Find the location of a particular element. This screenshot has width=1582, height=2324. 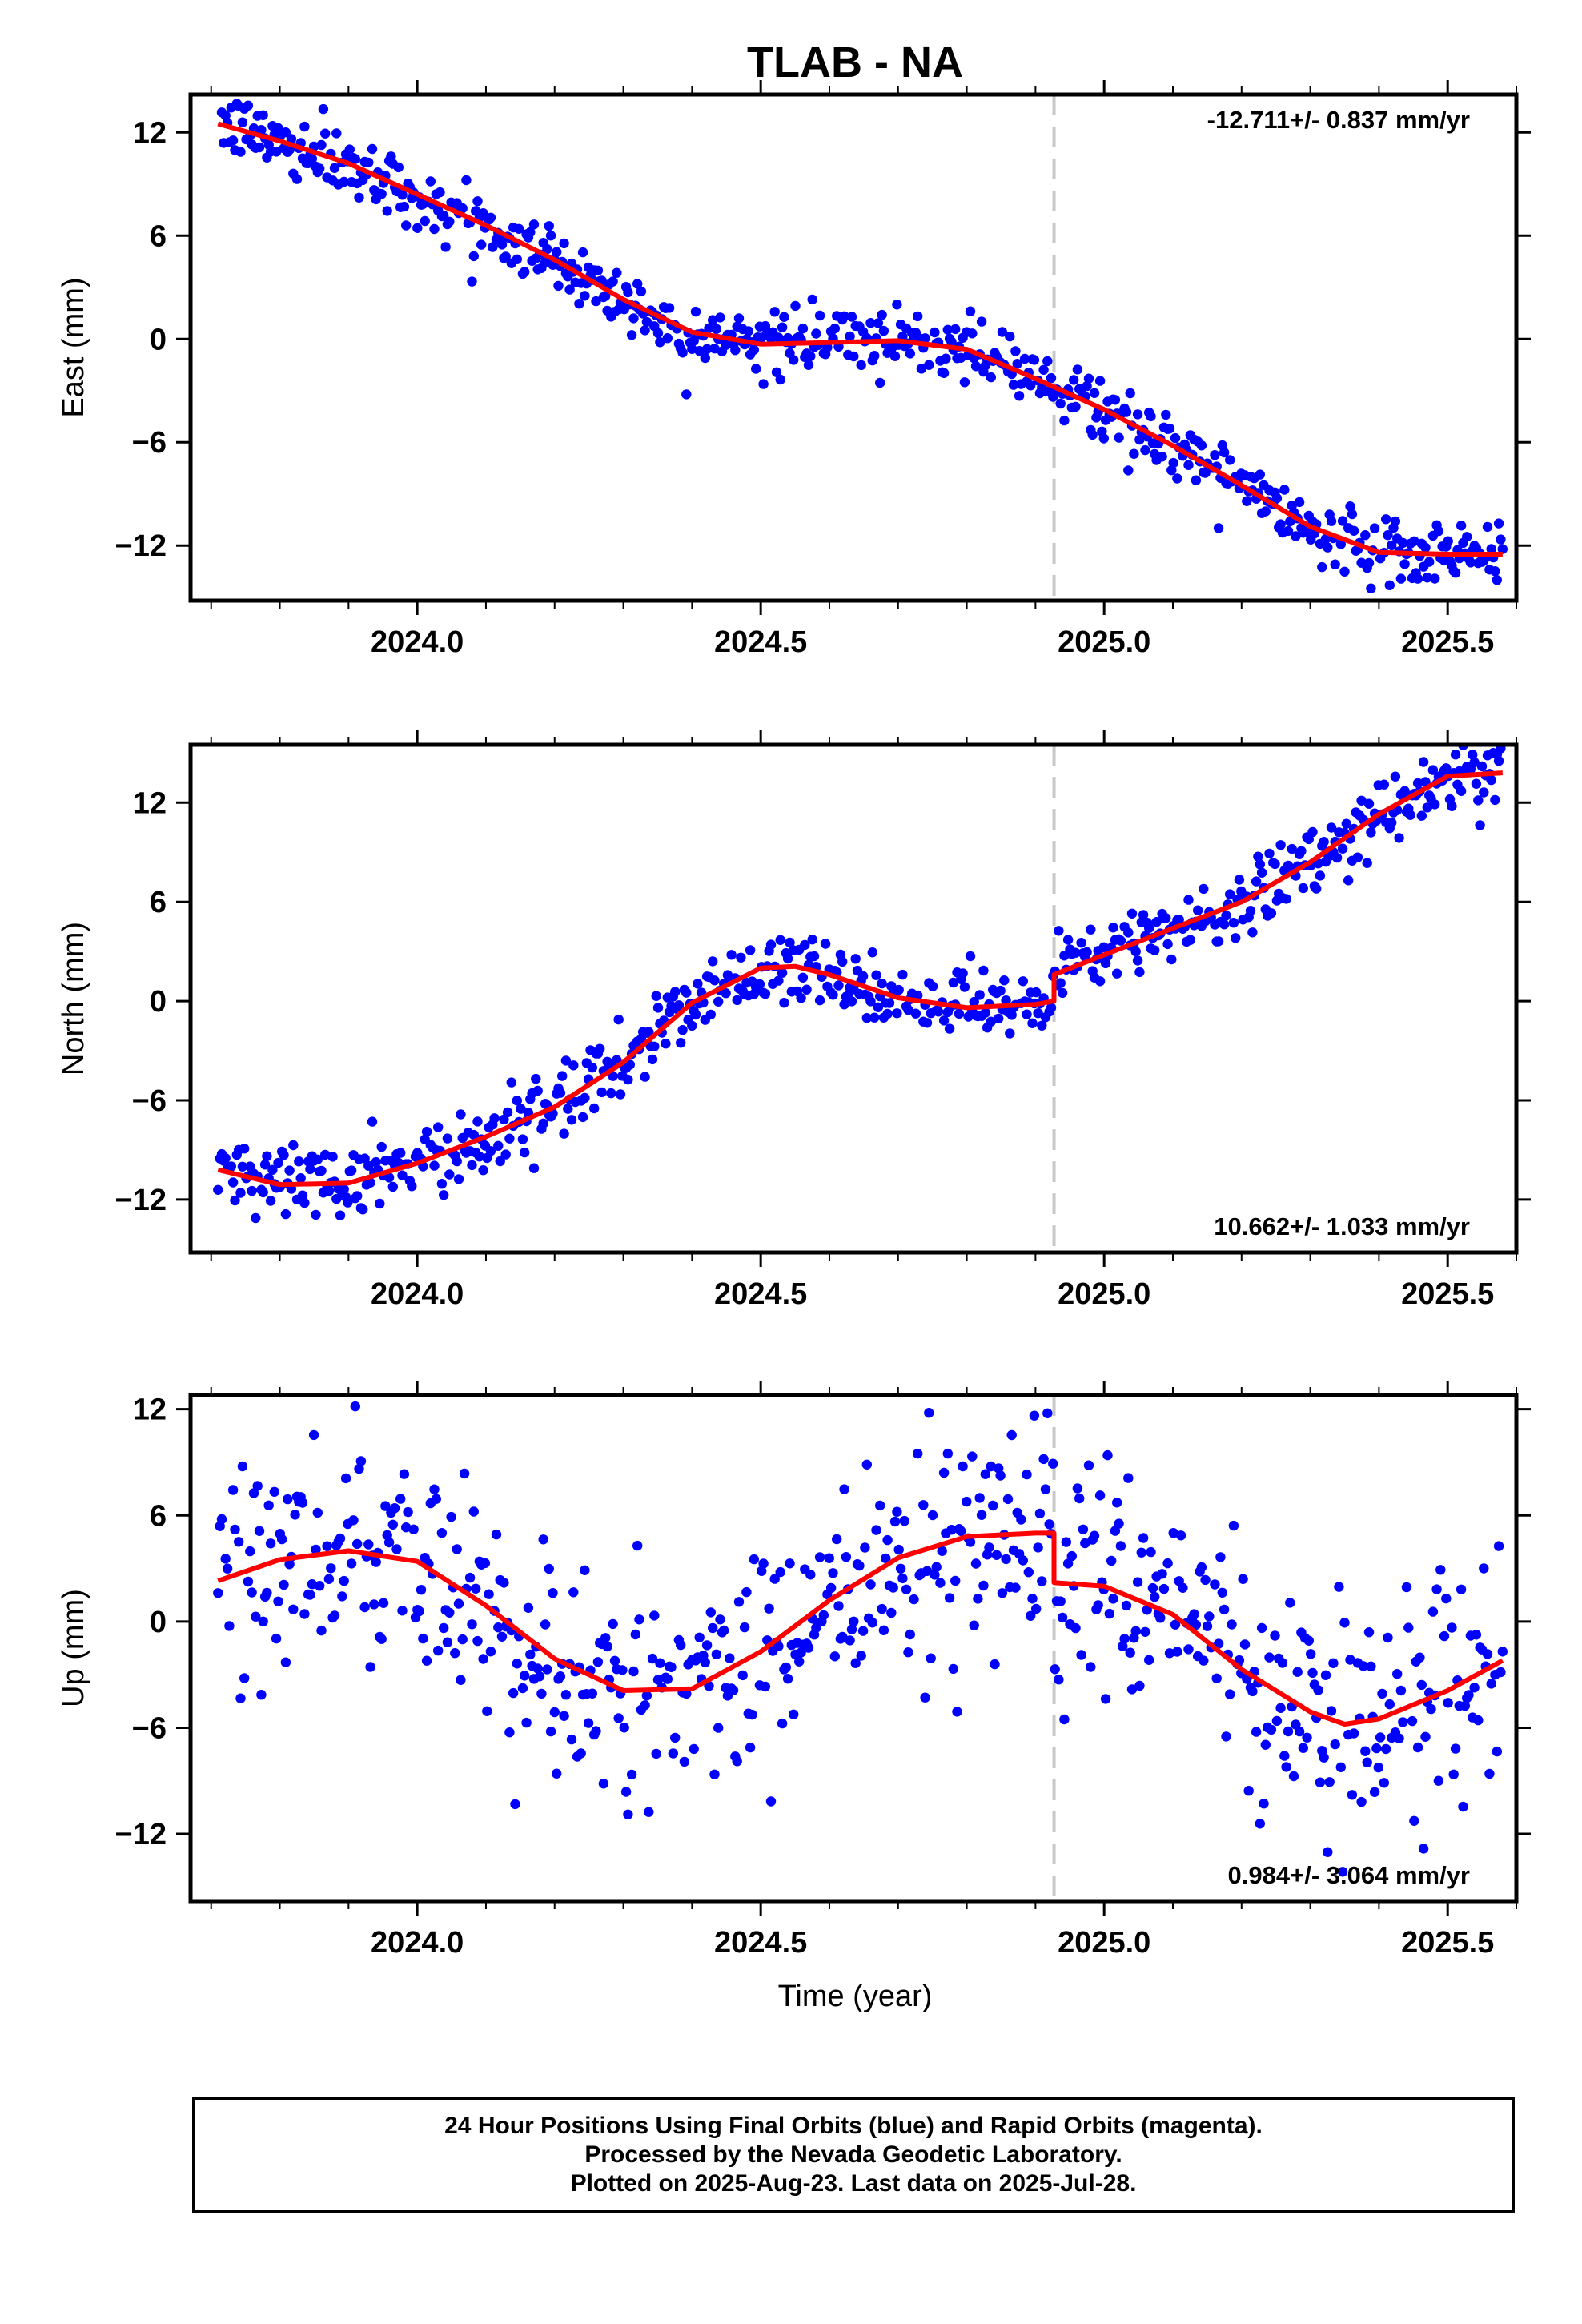

x-tick-label: 2025.0 is located at coordinates (1104, 1943).